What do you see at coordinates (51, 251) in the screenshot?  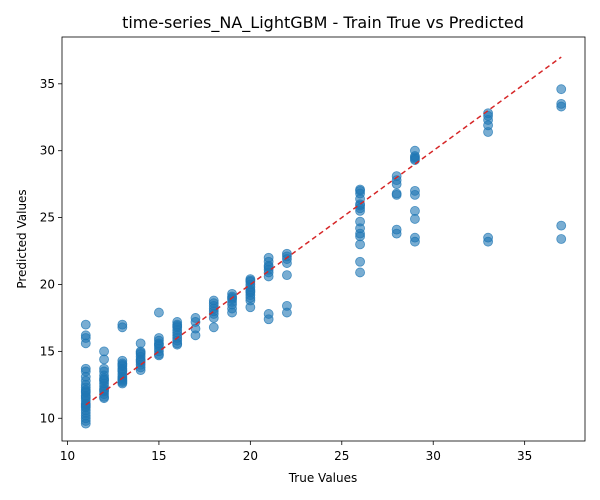 I see `y-axis-ticks: 10 15 20 25 30 35` at bounding box center [51, 251].